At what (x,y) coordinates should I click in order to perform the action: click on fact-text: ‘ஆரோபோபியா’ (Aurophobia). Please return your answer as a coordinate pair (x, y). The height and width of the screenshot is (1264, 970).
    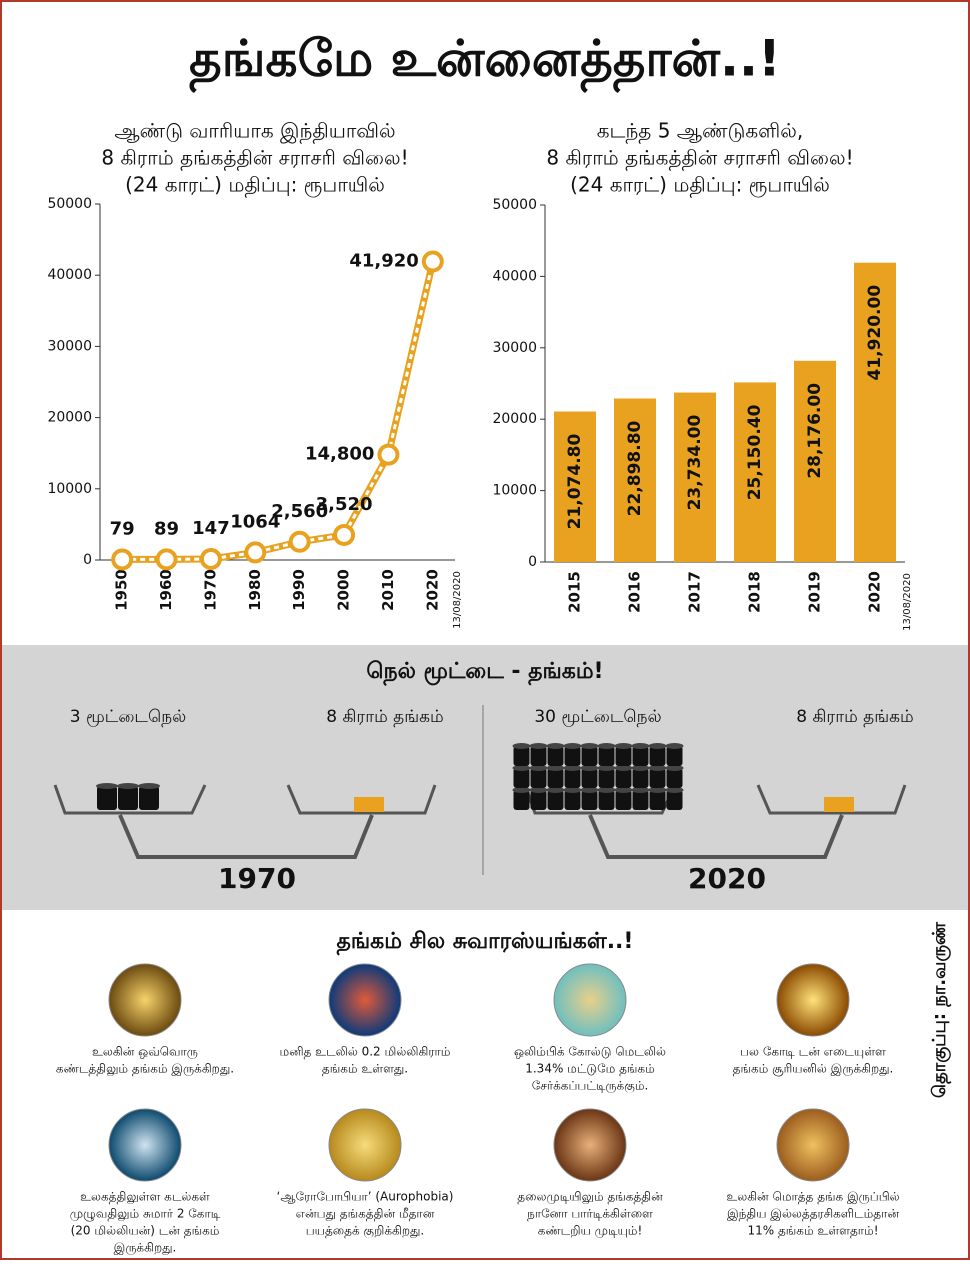
    Looking at the image, I should click on (365, 1197).